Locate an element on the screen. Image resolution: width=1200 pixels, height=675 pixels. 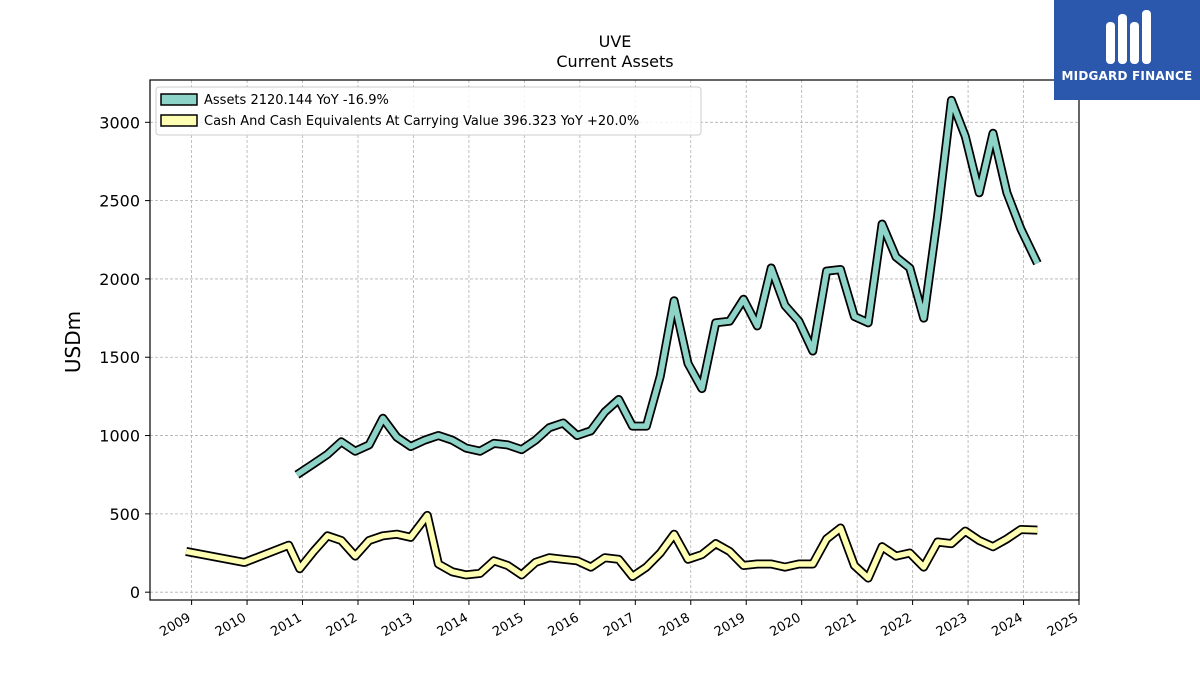
x-tick-label: 2018 is located at coordinates (675, 625).